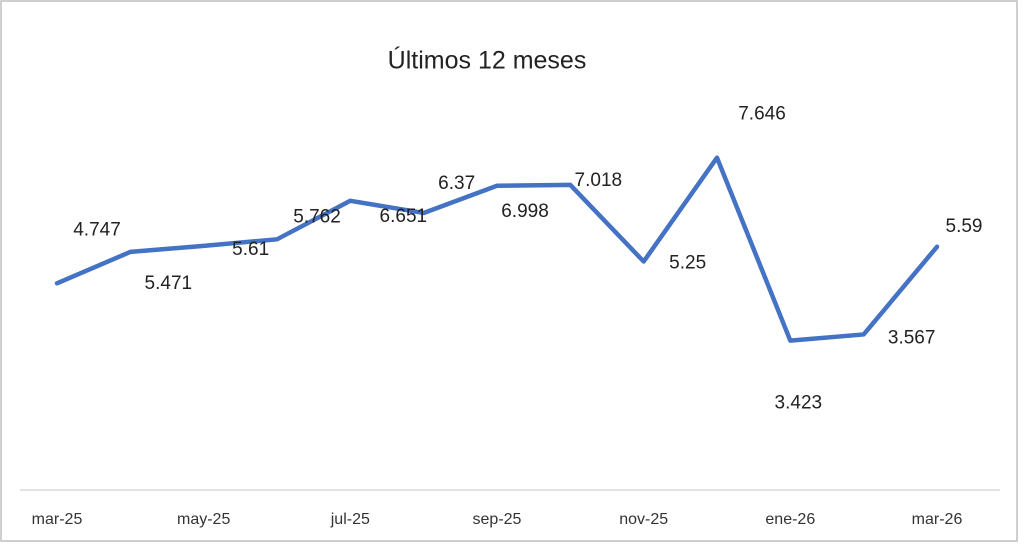 Image resolution: width=1024 pixels, height=546 pixels. What do you see at coordinates (790, 519) in the screenshot?
I see `x-tick-label: ene-26` at bounding box center [790, 519].